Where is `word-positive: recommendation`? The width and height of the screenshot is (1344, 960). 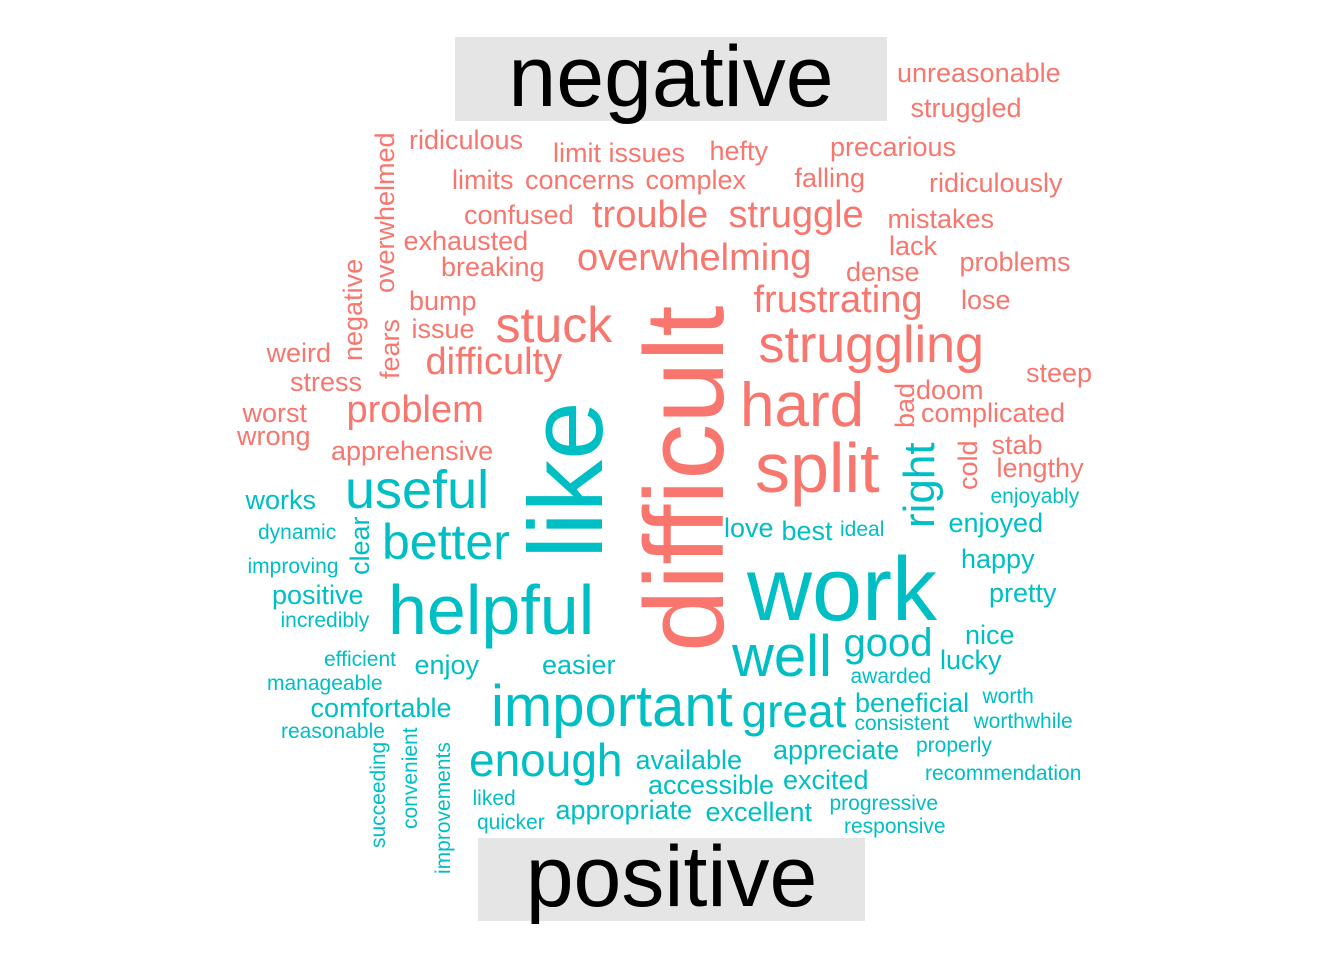
word-positive: recommendation is located at coordinates (1003, 773).